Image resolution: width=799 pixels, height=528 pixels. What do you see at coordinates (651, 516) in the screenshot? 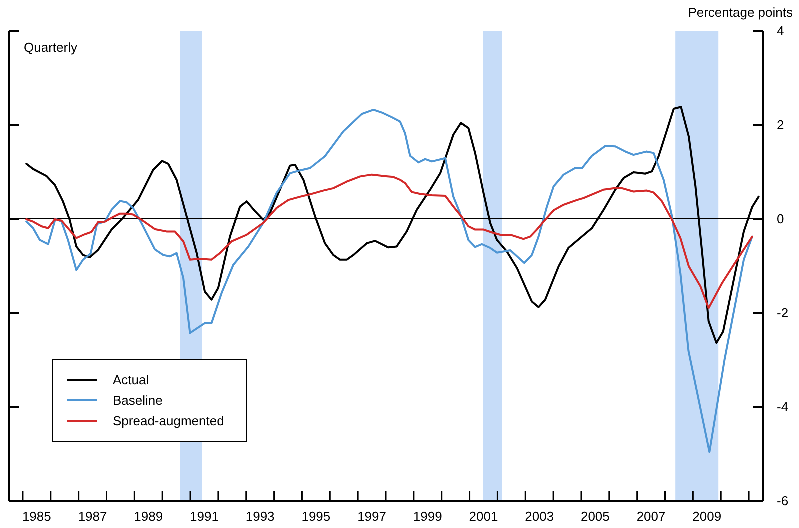
I see `x-tick-label: 2007` at bounding box center [651, 516].